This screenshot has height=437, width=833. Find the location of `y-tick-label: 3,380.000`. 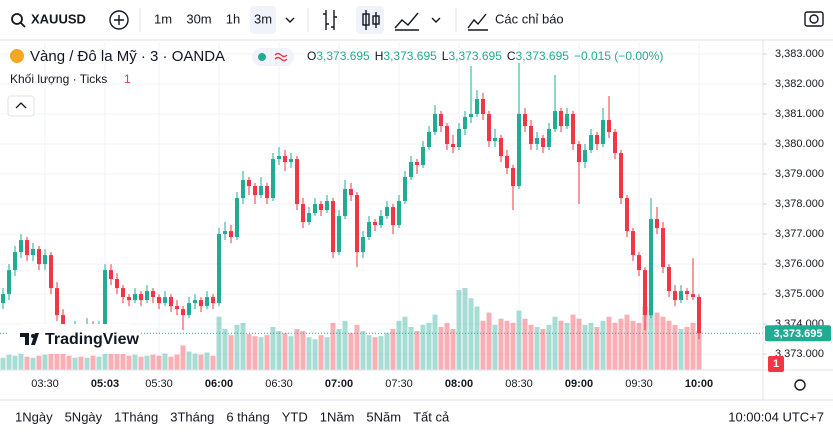

y-tick-label: 3,380.000 is located at coordinates (799, 144).